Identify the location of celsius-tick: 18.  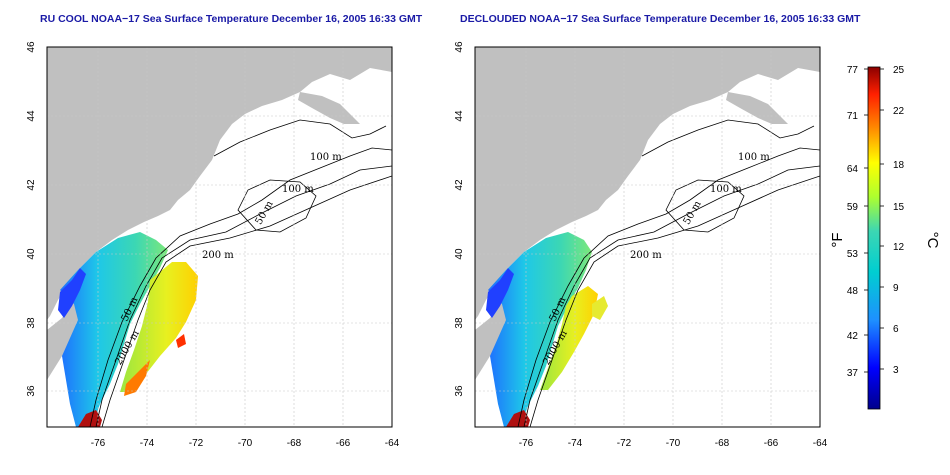
(899, 165).